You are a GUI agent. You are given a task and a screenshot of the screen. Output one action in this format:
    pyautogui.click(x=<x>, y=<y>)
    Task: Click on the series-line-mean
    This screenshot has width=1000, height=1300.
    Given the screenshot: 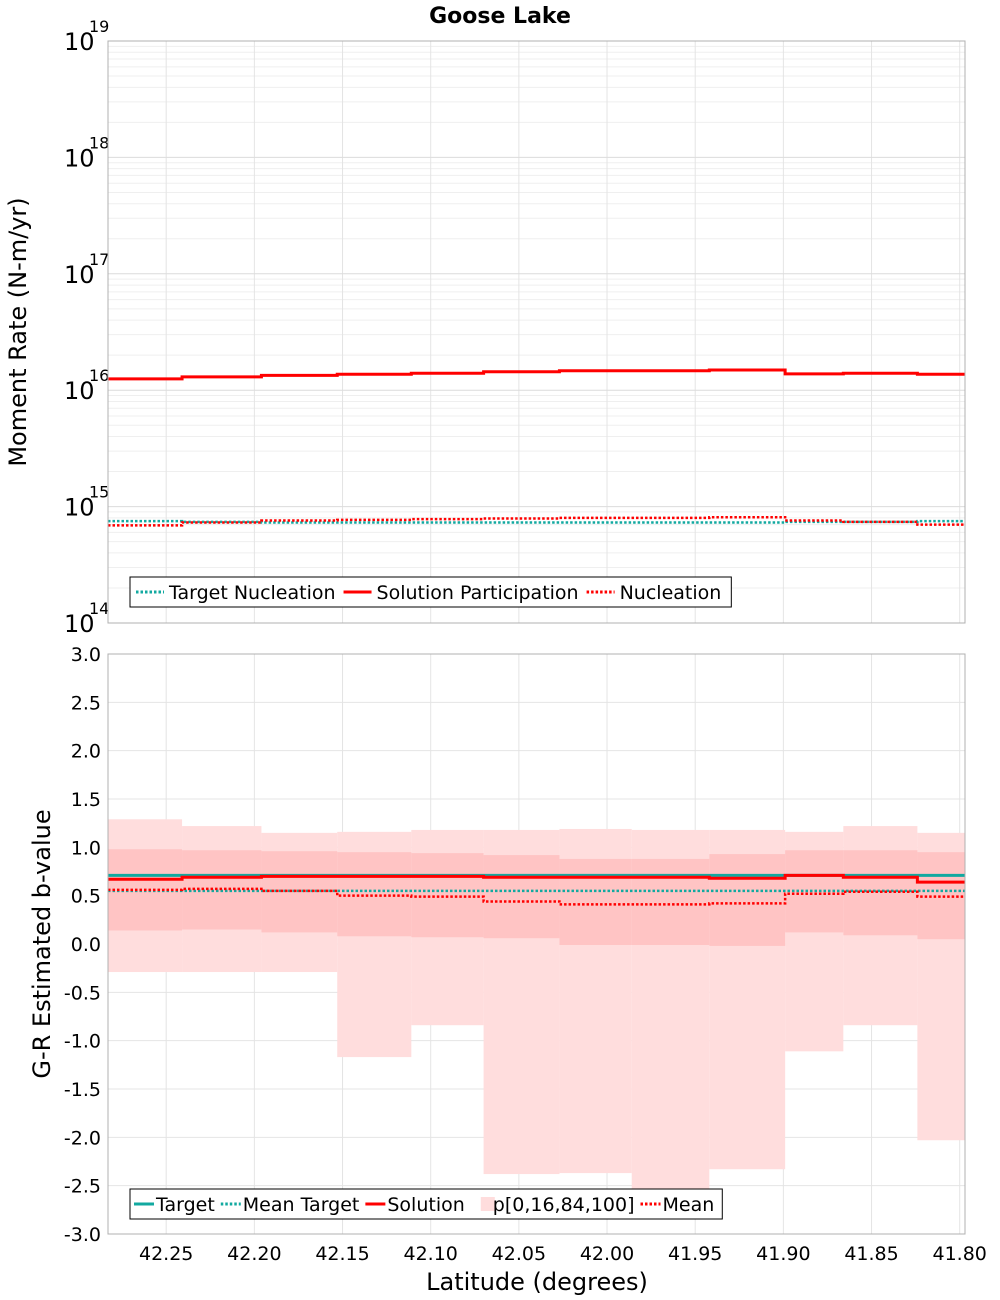 What is the action you would take?
    pyautogui.click(x=536, y=896)
    